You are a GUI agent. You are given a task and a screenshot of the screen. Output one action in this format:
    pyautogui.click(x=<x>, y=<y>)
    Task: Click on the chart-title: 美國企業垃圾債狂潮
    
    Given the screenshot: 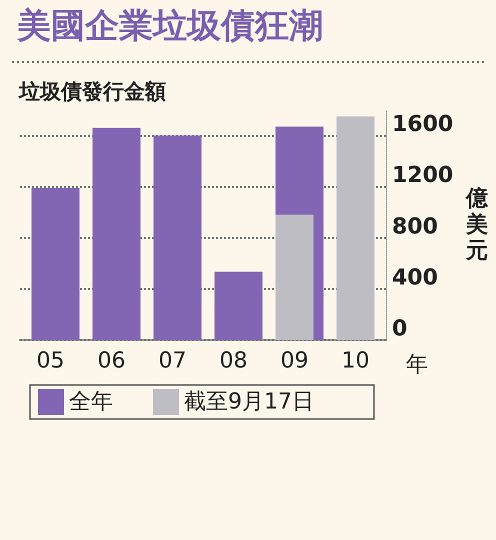 What is the action you would take?
    pyautogui.click(x=169, y=26)
    